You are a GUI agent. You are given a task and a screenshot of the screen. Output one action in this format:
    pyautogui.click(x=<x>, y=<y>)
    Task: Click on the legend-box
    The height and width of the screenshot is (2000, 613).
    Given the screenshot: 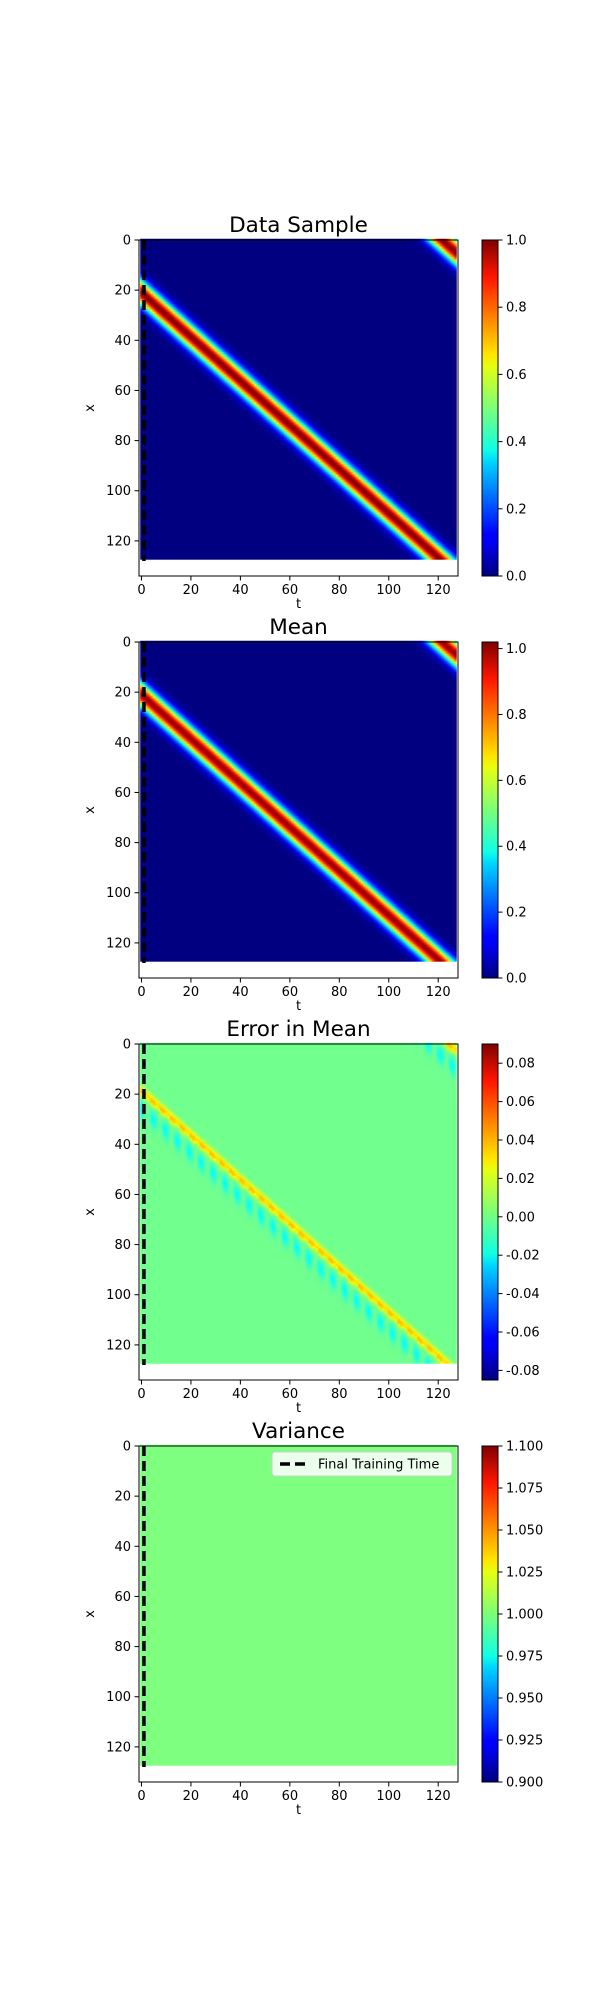 What is the action you would take?
    pyautogui.click(x=362, y=1464)
    